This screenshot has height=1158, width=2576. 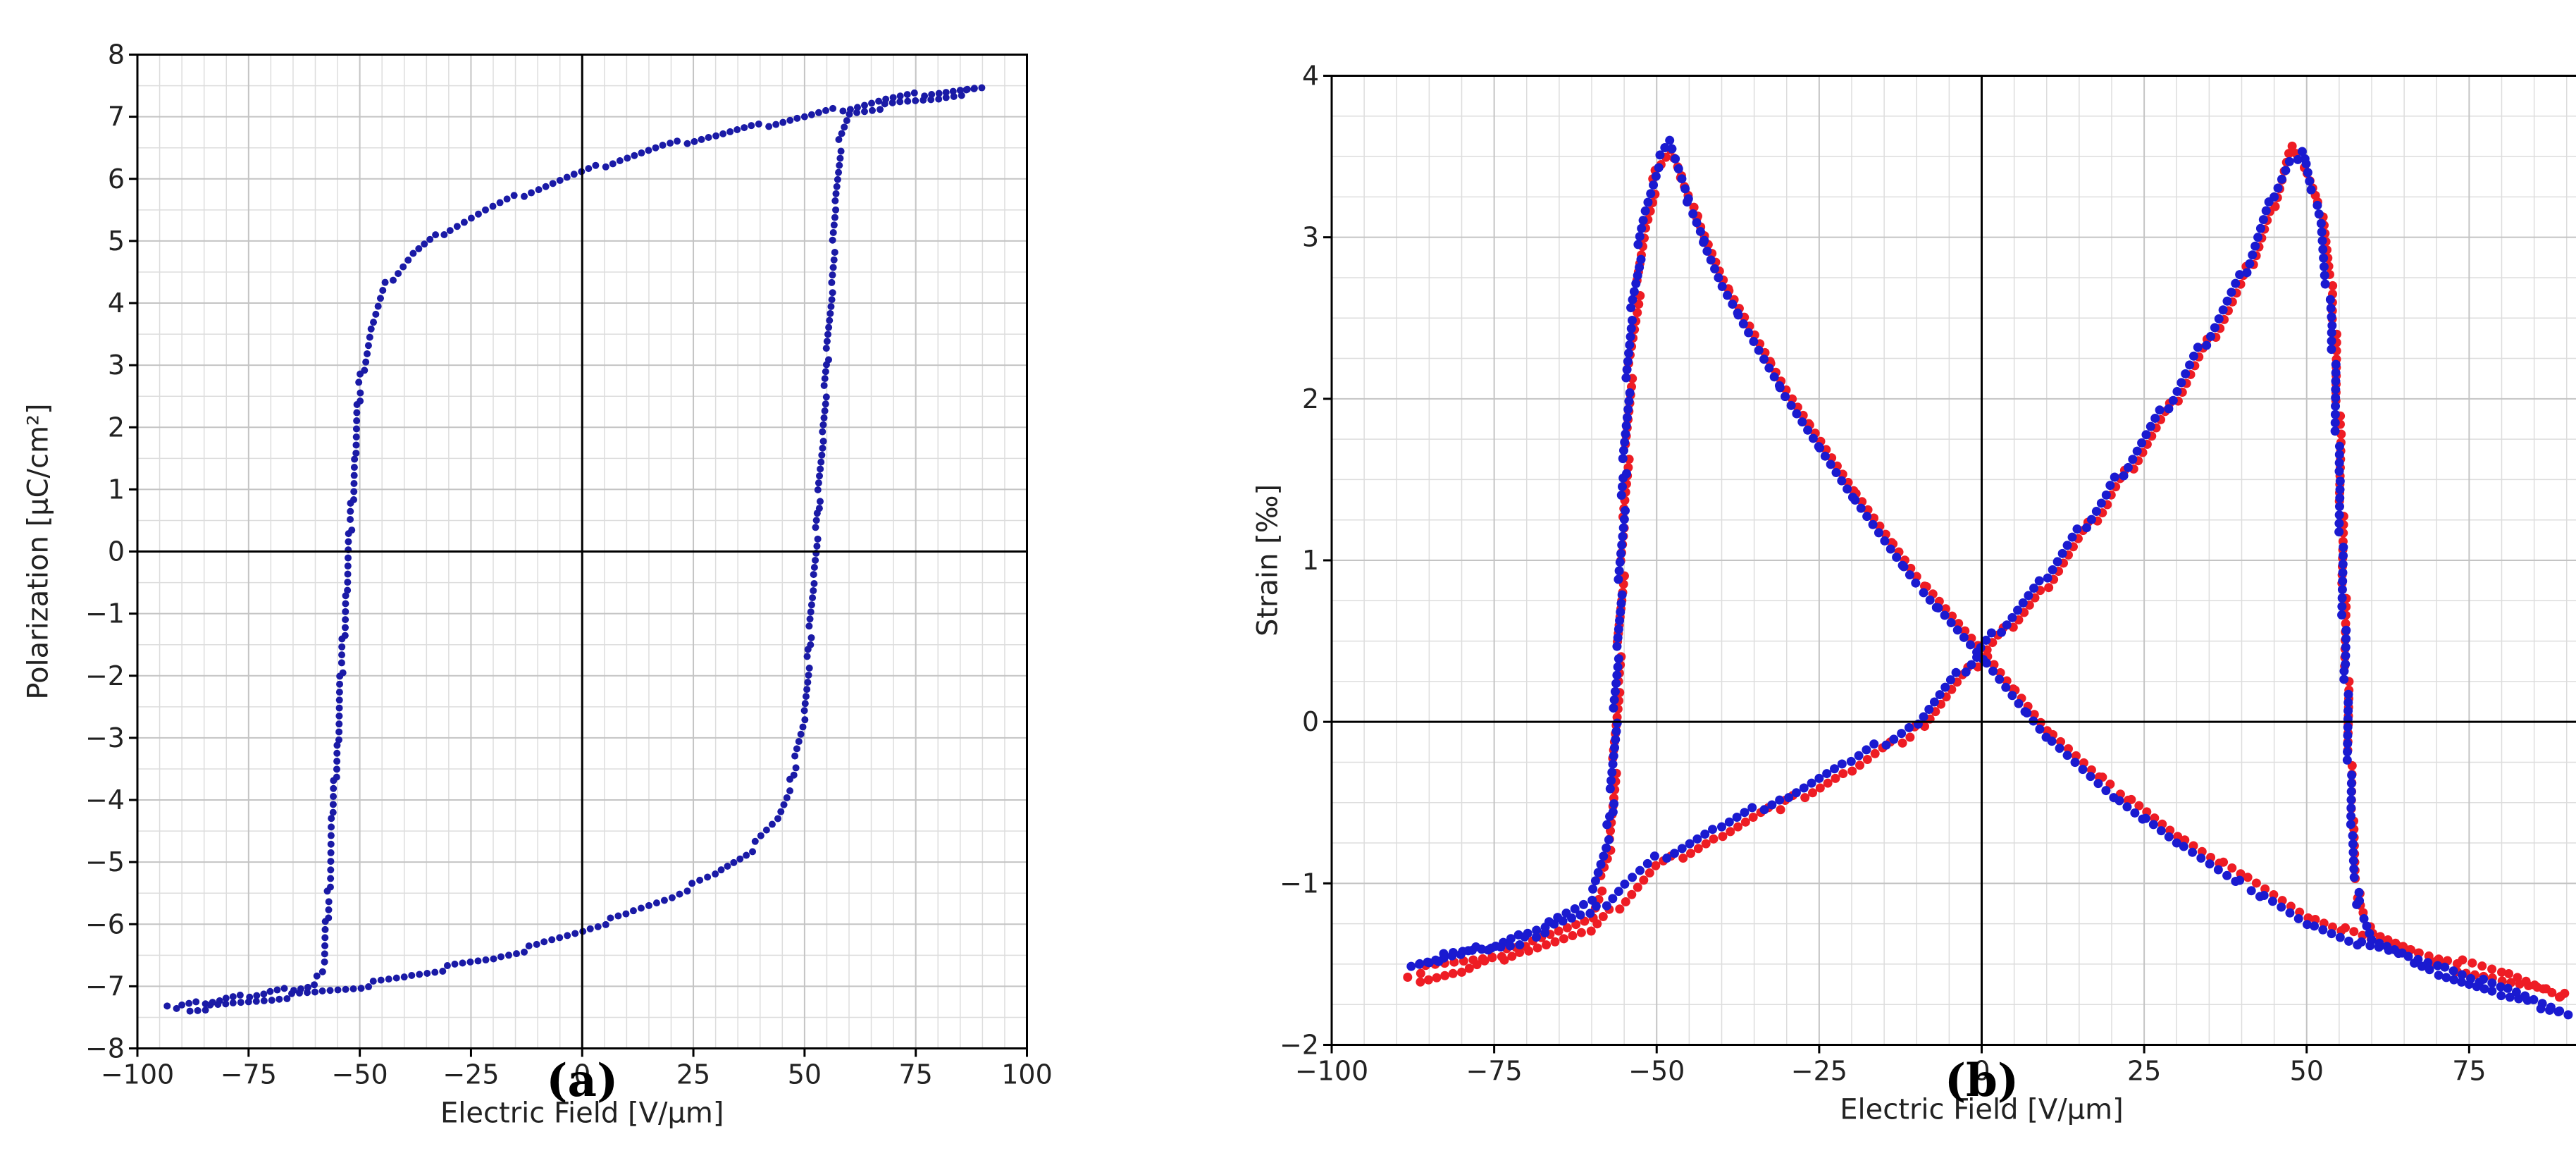 I want to click on x-tick-label: 75, so click(x=2469, y=1071).